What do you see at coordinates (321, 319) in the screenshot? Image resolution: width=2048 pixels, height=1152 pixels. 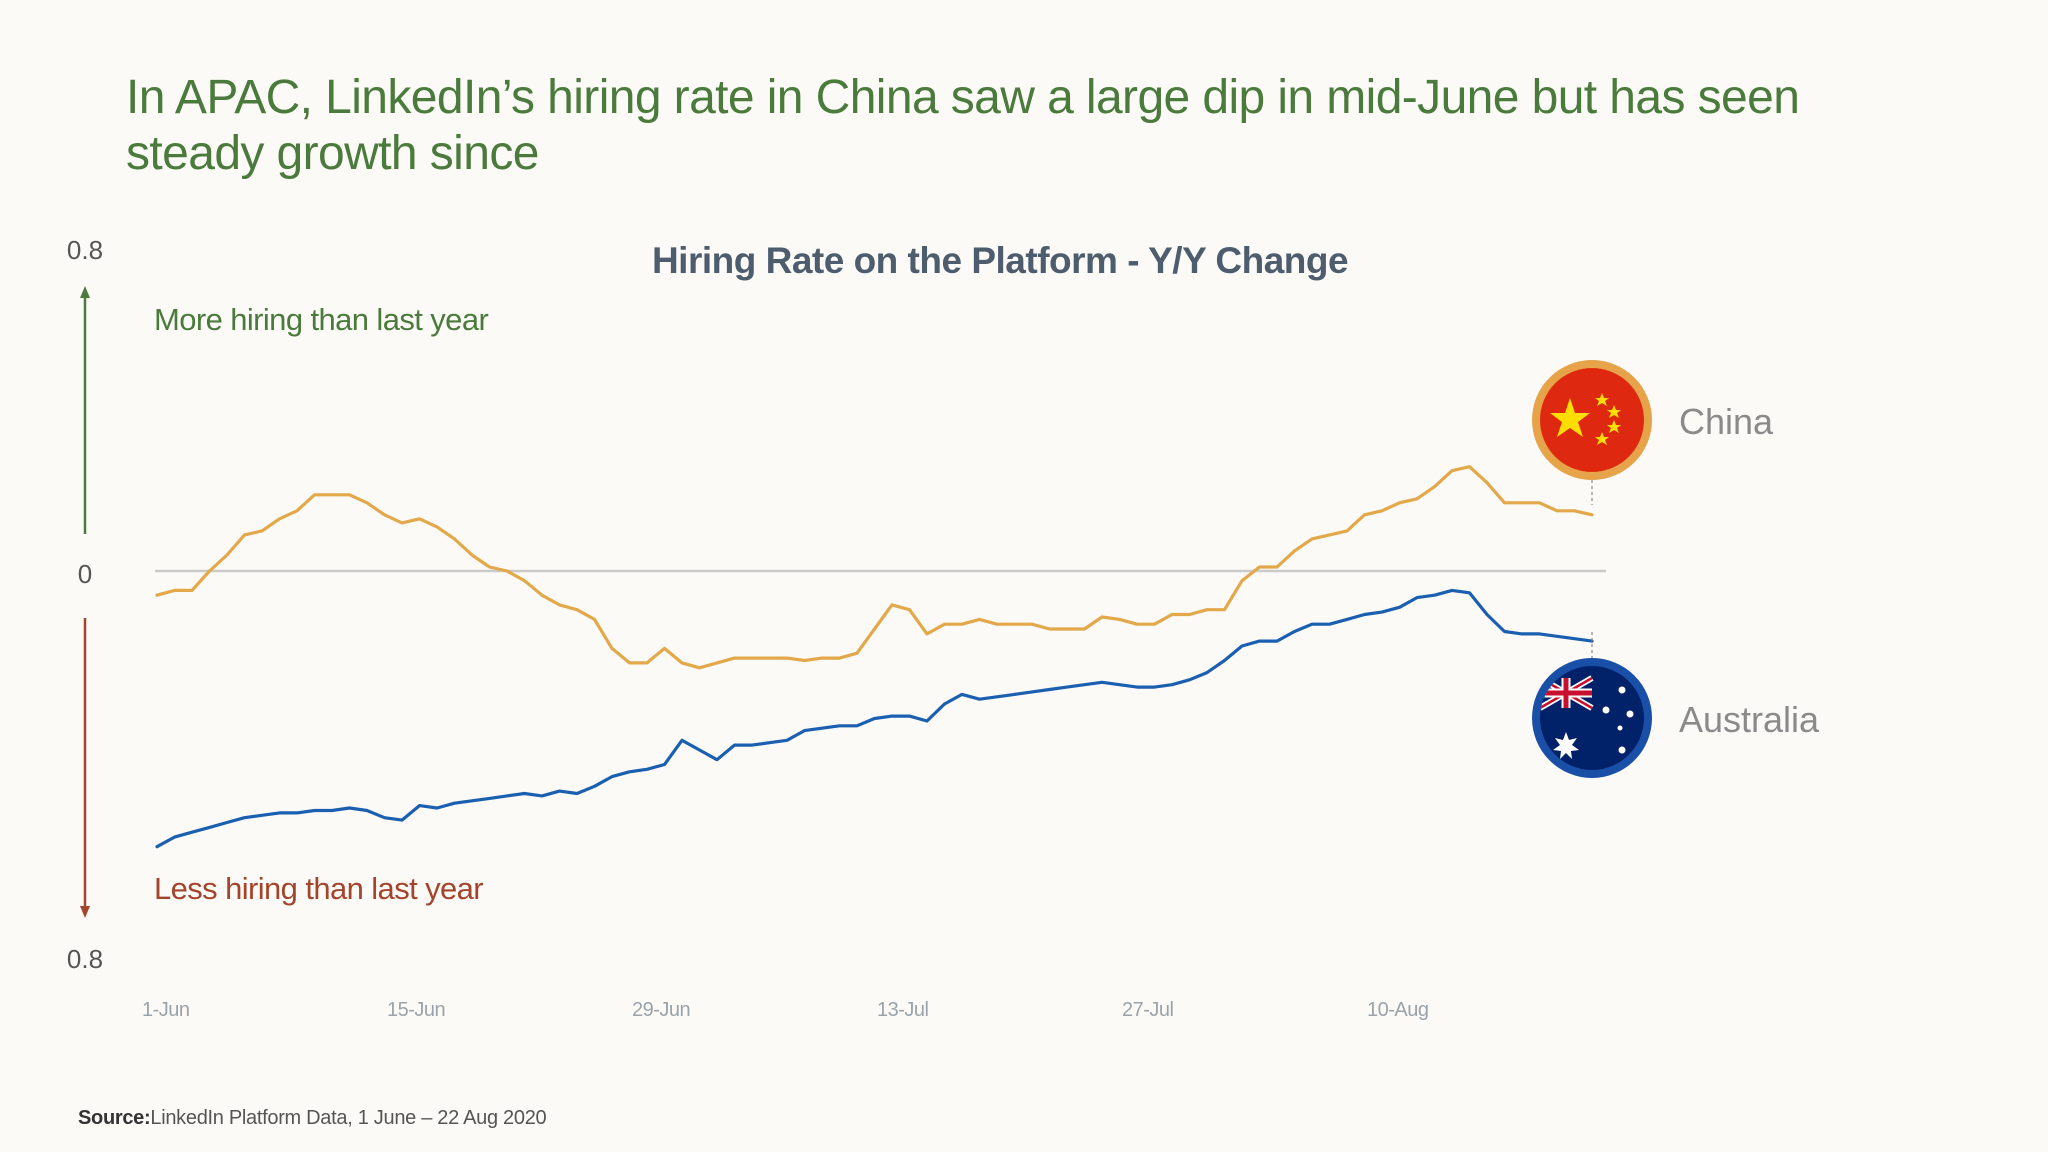 I see `more-hiring-annotation: More hiring than last year` at bounding box center [321, 319].